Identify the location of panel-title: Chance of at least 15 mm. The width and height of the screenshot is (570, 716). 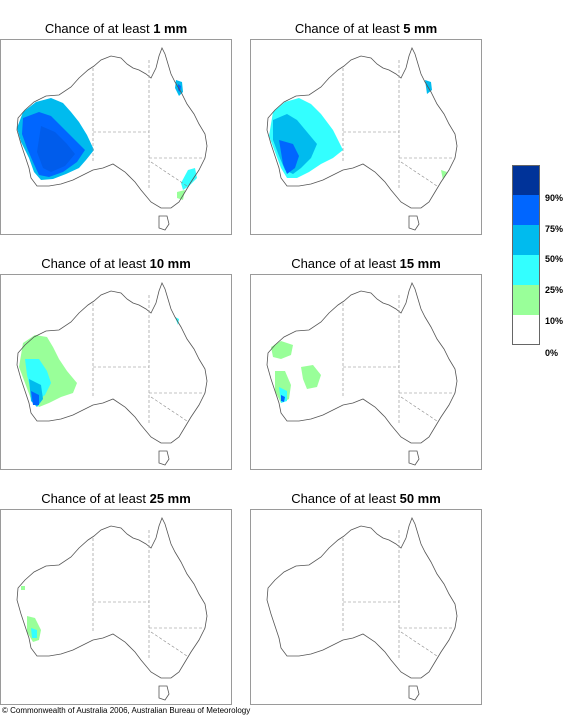
(366, 263).